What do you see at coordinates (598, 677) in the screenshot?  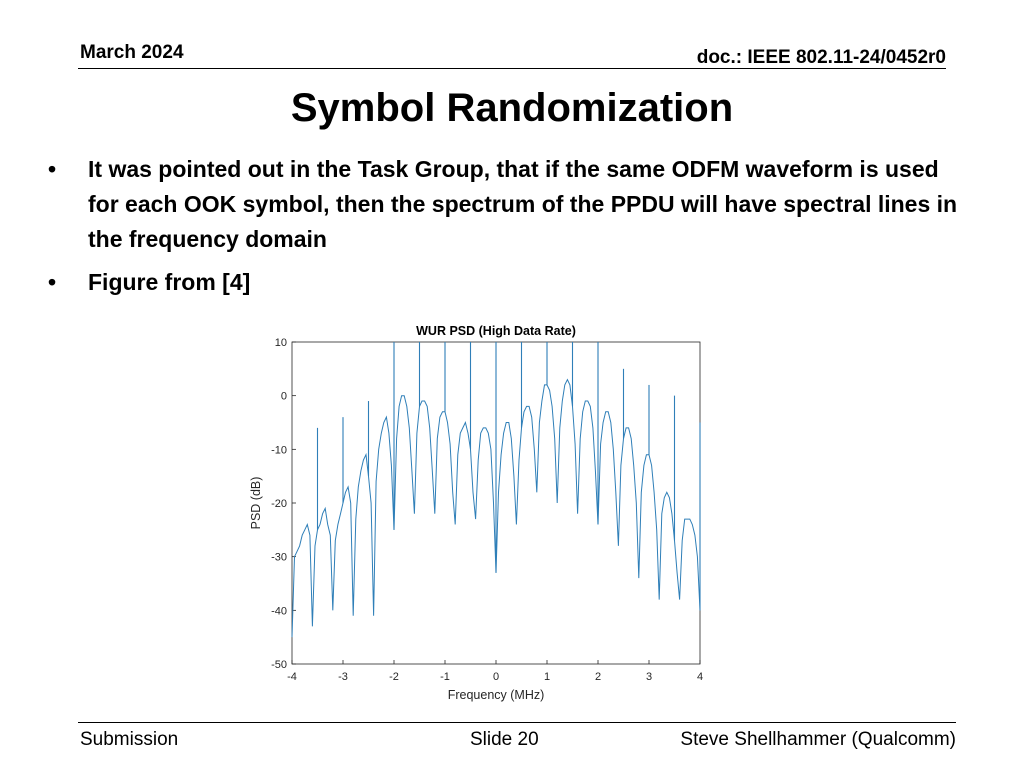 I see `x-tick-label: 2` at bounding box center [598, 677].